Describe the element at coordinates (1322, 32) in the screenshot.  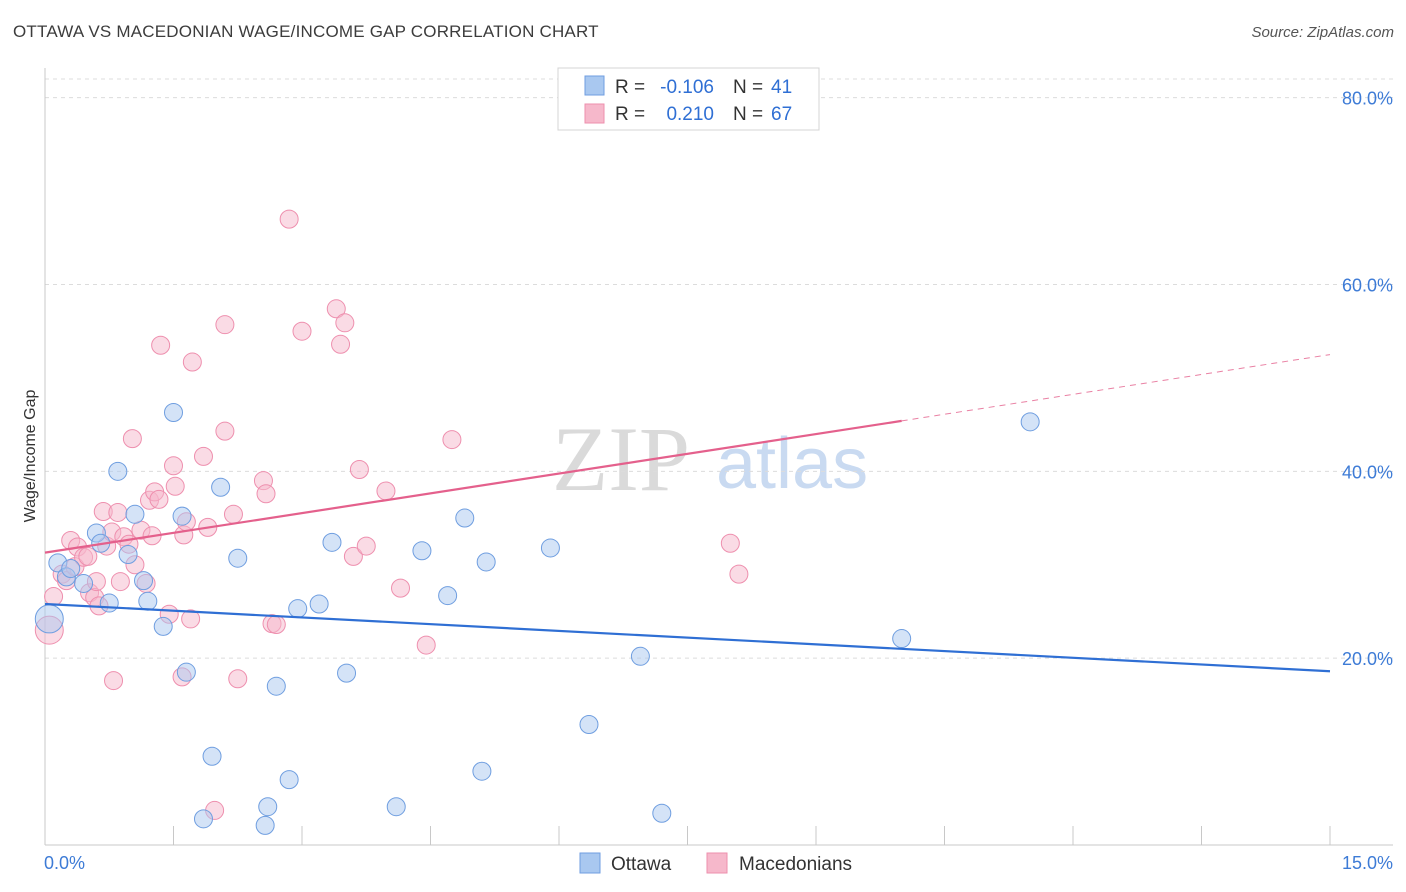
I see `source-credit: Source: ZipAtlas.com` at that location.